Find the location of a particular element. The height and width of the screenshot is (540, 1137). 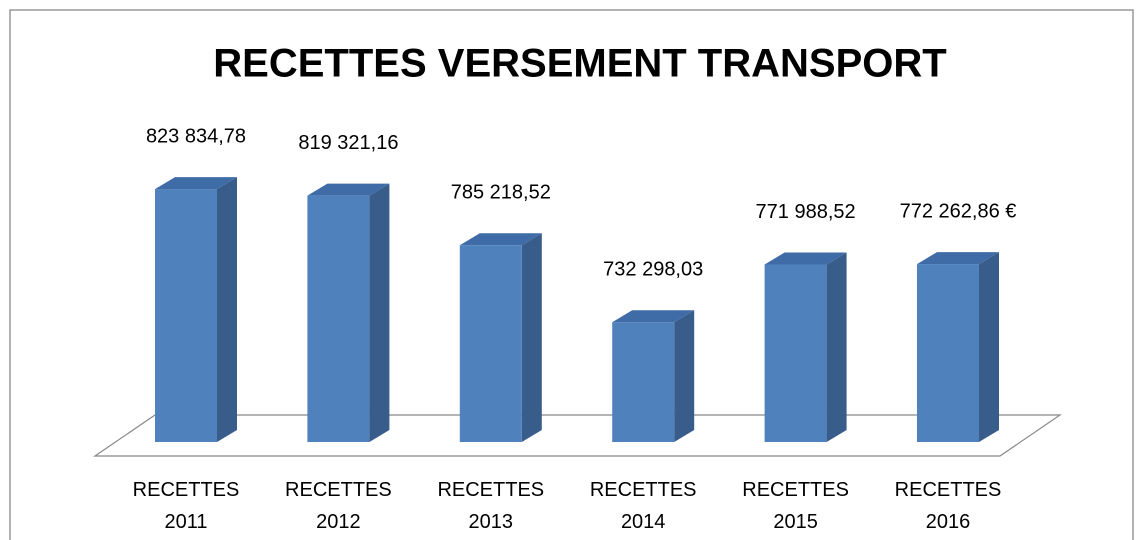

x-tick-label: RECETTES 2011 is located at coordinates (186, 506).